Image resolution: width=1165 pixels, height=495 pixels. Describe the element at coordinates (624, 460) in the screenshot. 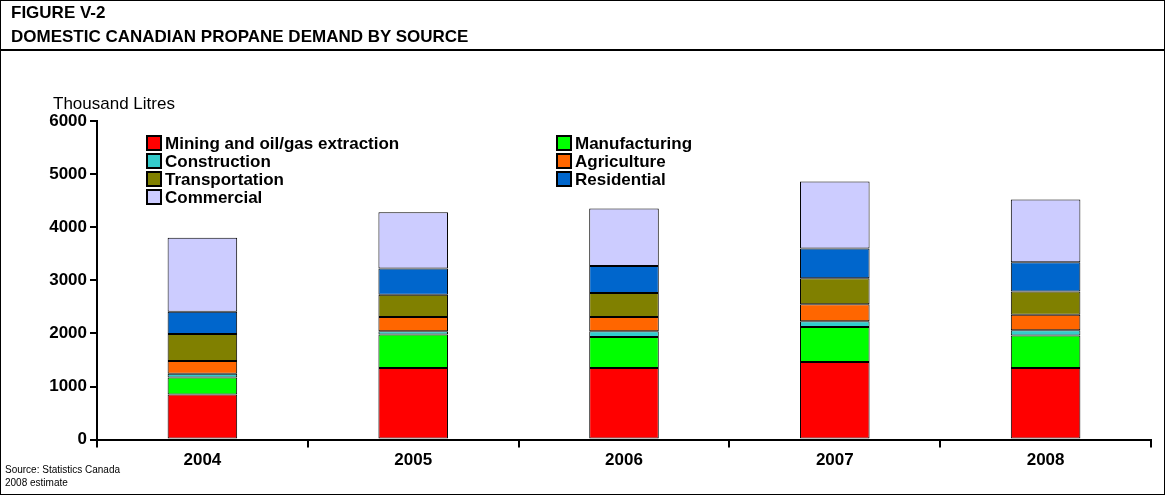

I see `x-tick-label: 2006` at that location.